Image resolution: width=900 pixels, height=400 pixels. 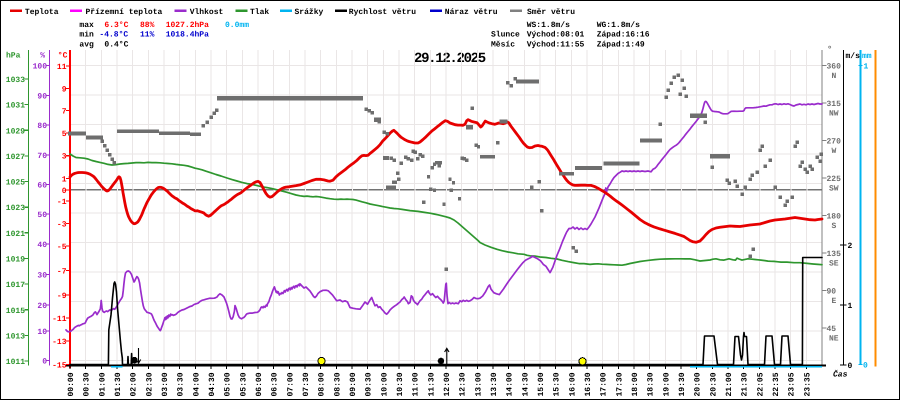 I want to click on svg-text: 135, so click(x=834, y=254).